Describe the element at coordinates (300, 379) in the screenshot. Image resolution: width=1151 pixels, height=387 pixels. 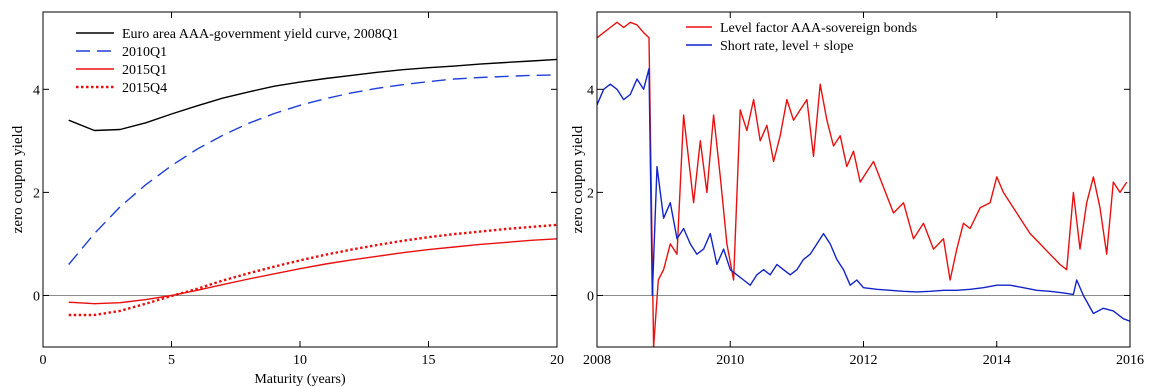
I see `x-axis-label: Maturity (years)` at that location.